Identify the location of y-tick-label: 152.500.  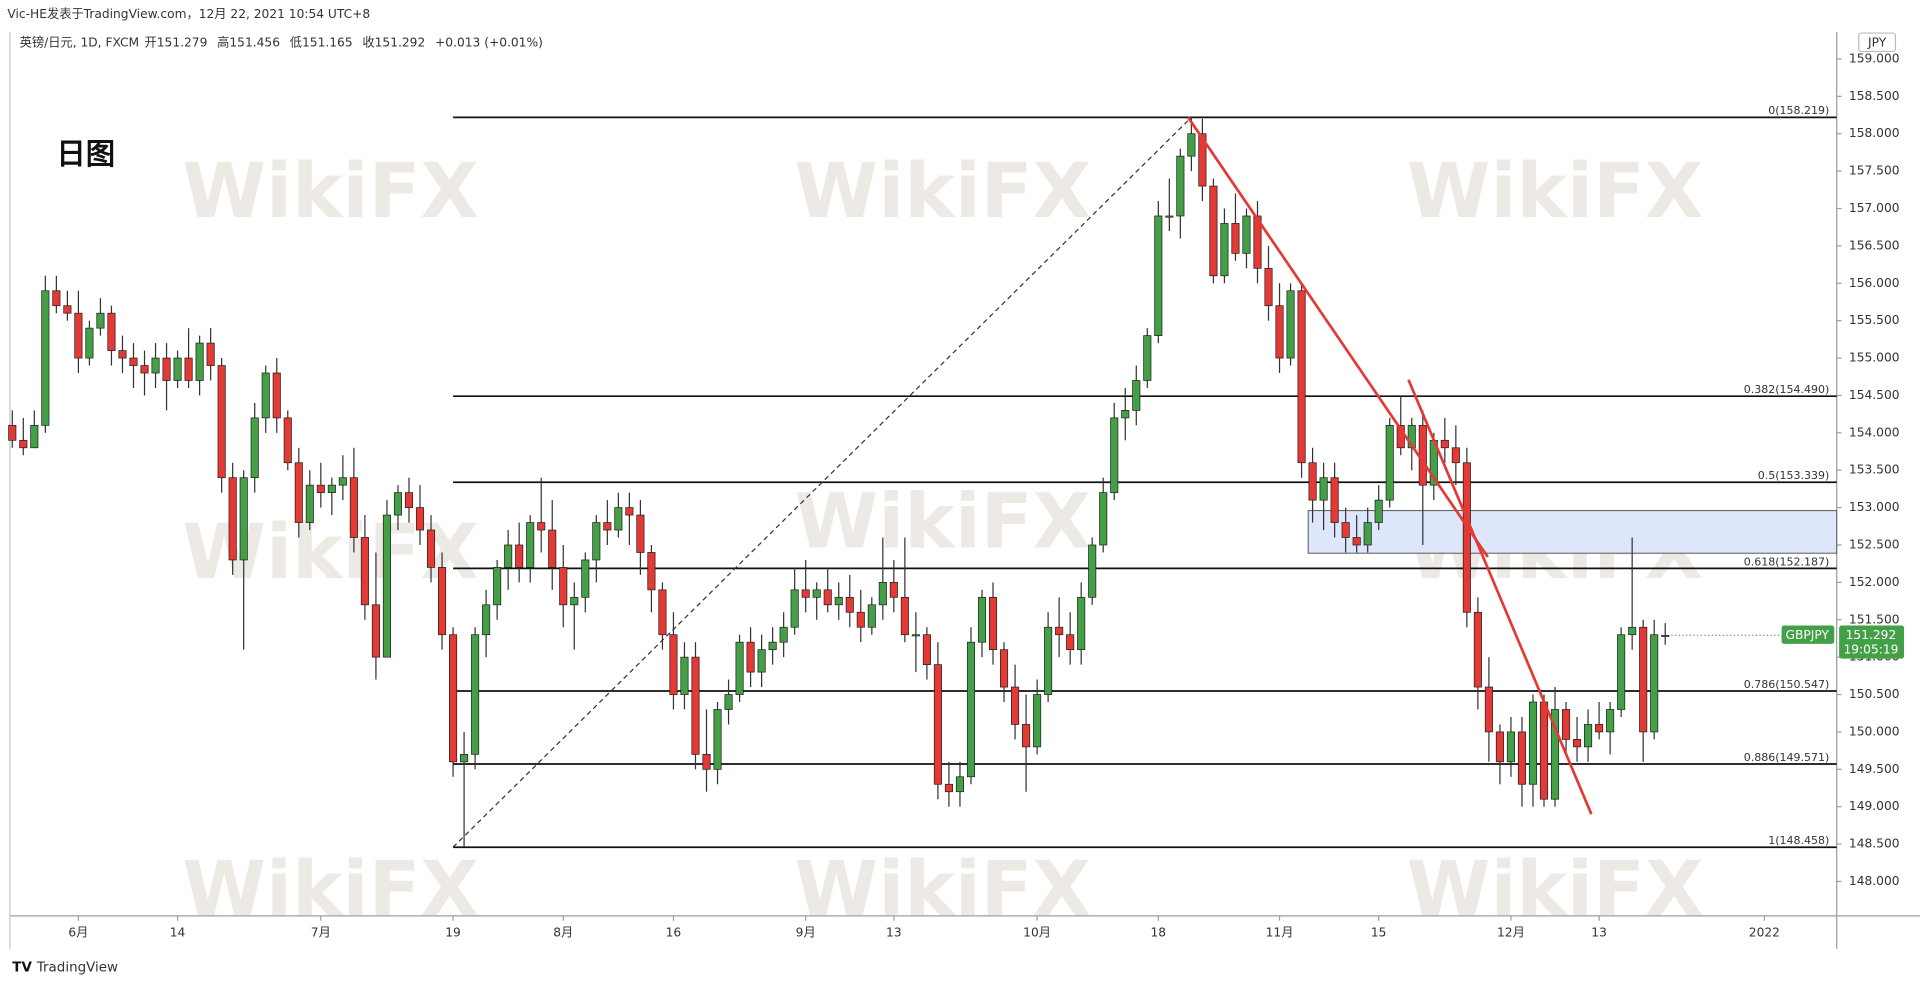
(1874, 544).